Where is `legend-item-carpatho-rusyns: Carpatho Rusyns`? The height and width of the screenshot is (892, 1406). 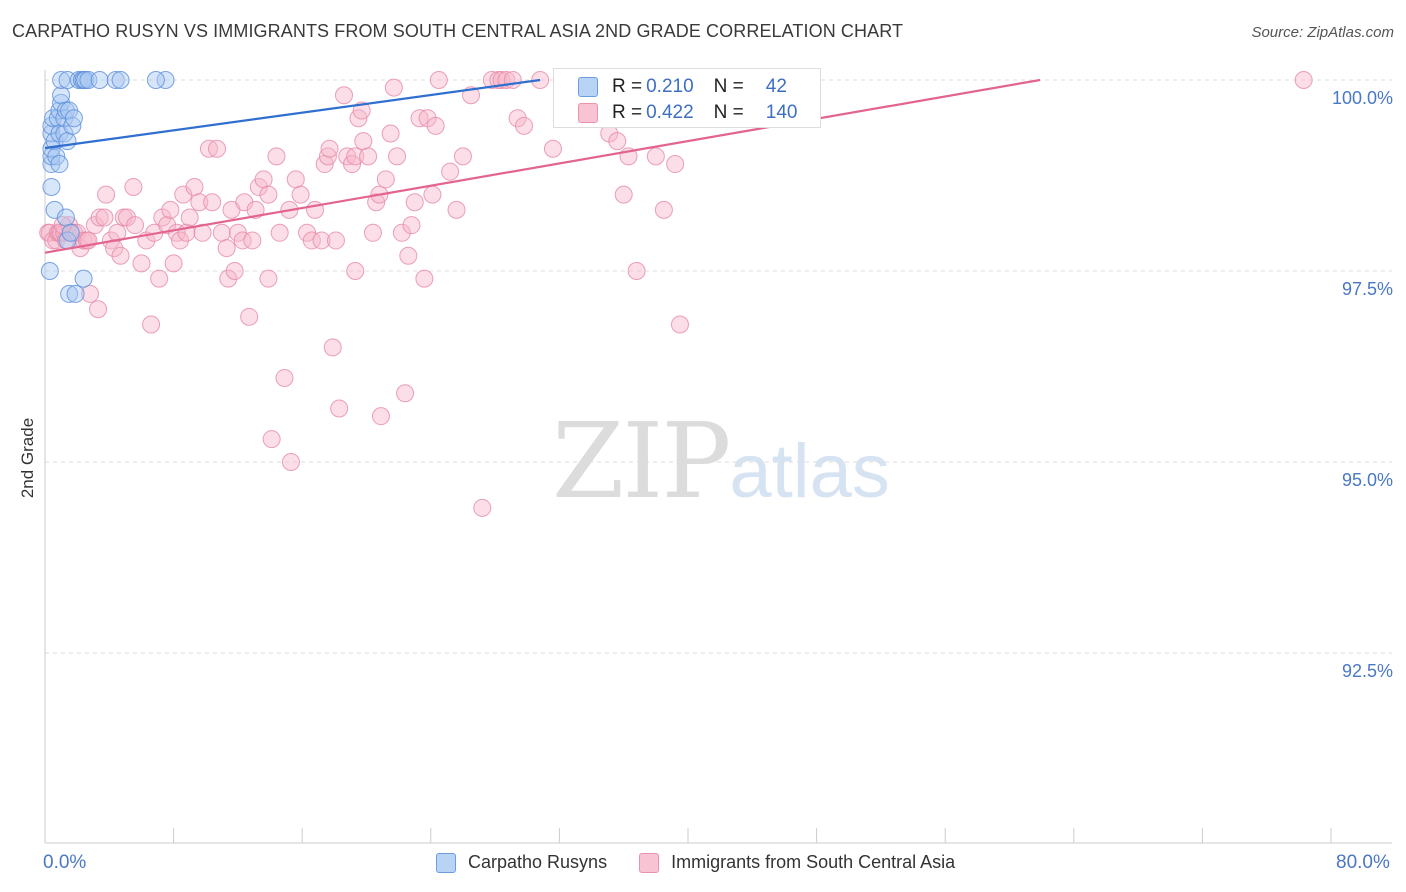
legend-item-carpatho-rusyns: Carpatho Rusyns is located at coordinates (521, 862).